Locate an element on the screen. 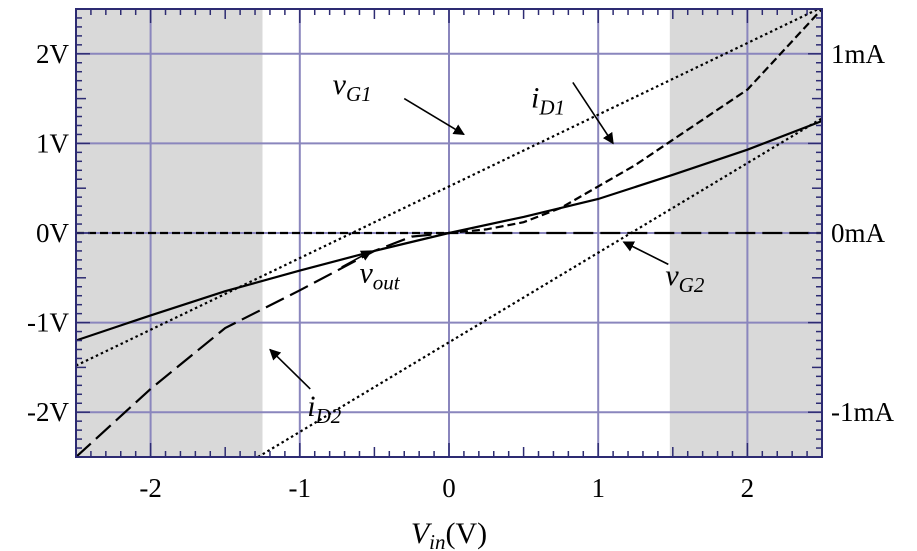 The image size is (917, 551). annotation-arrow-iD1 is located at coordinates (593, 113).